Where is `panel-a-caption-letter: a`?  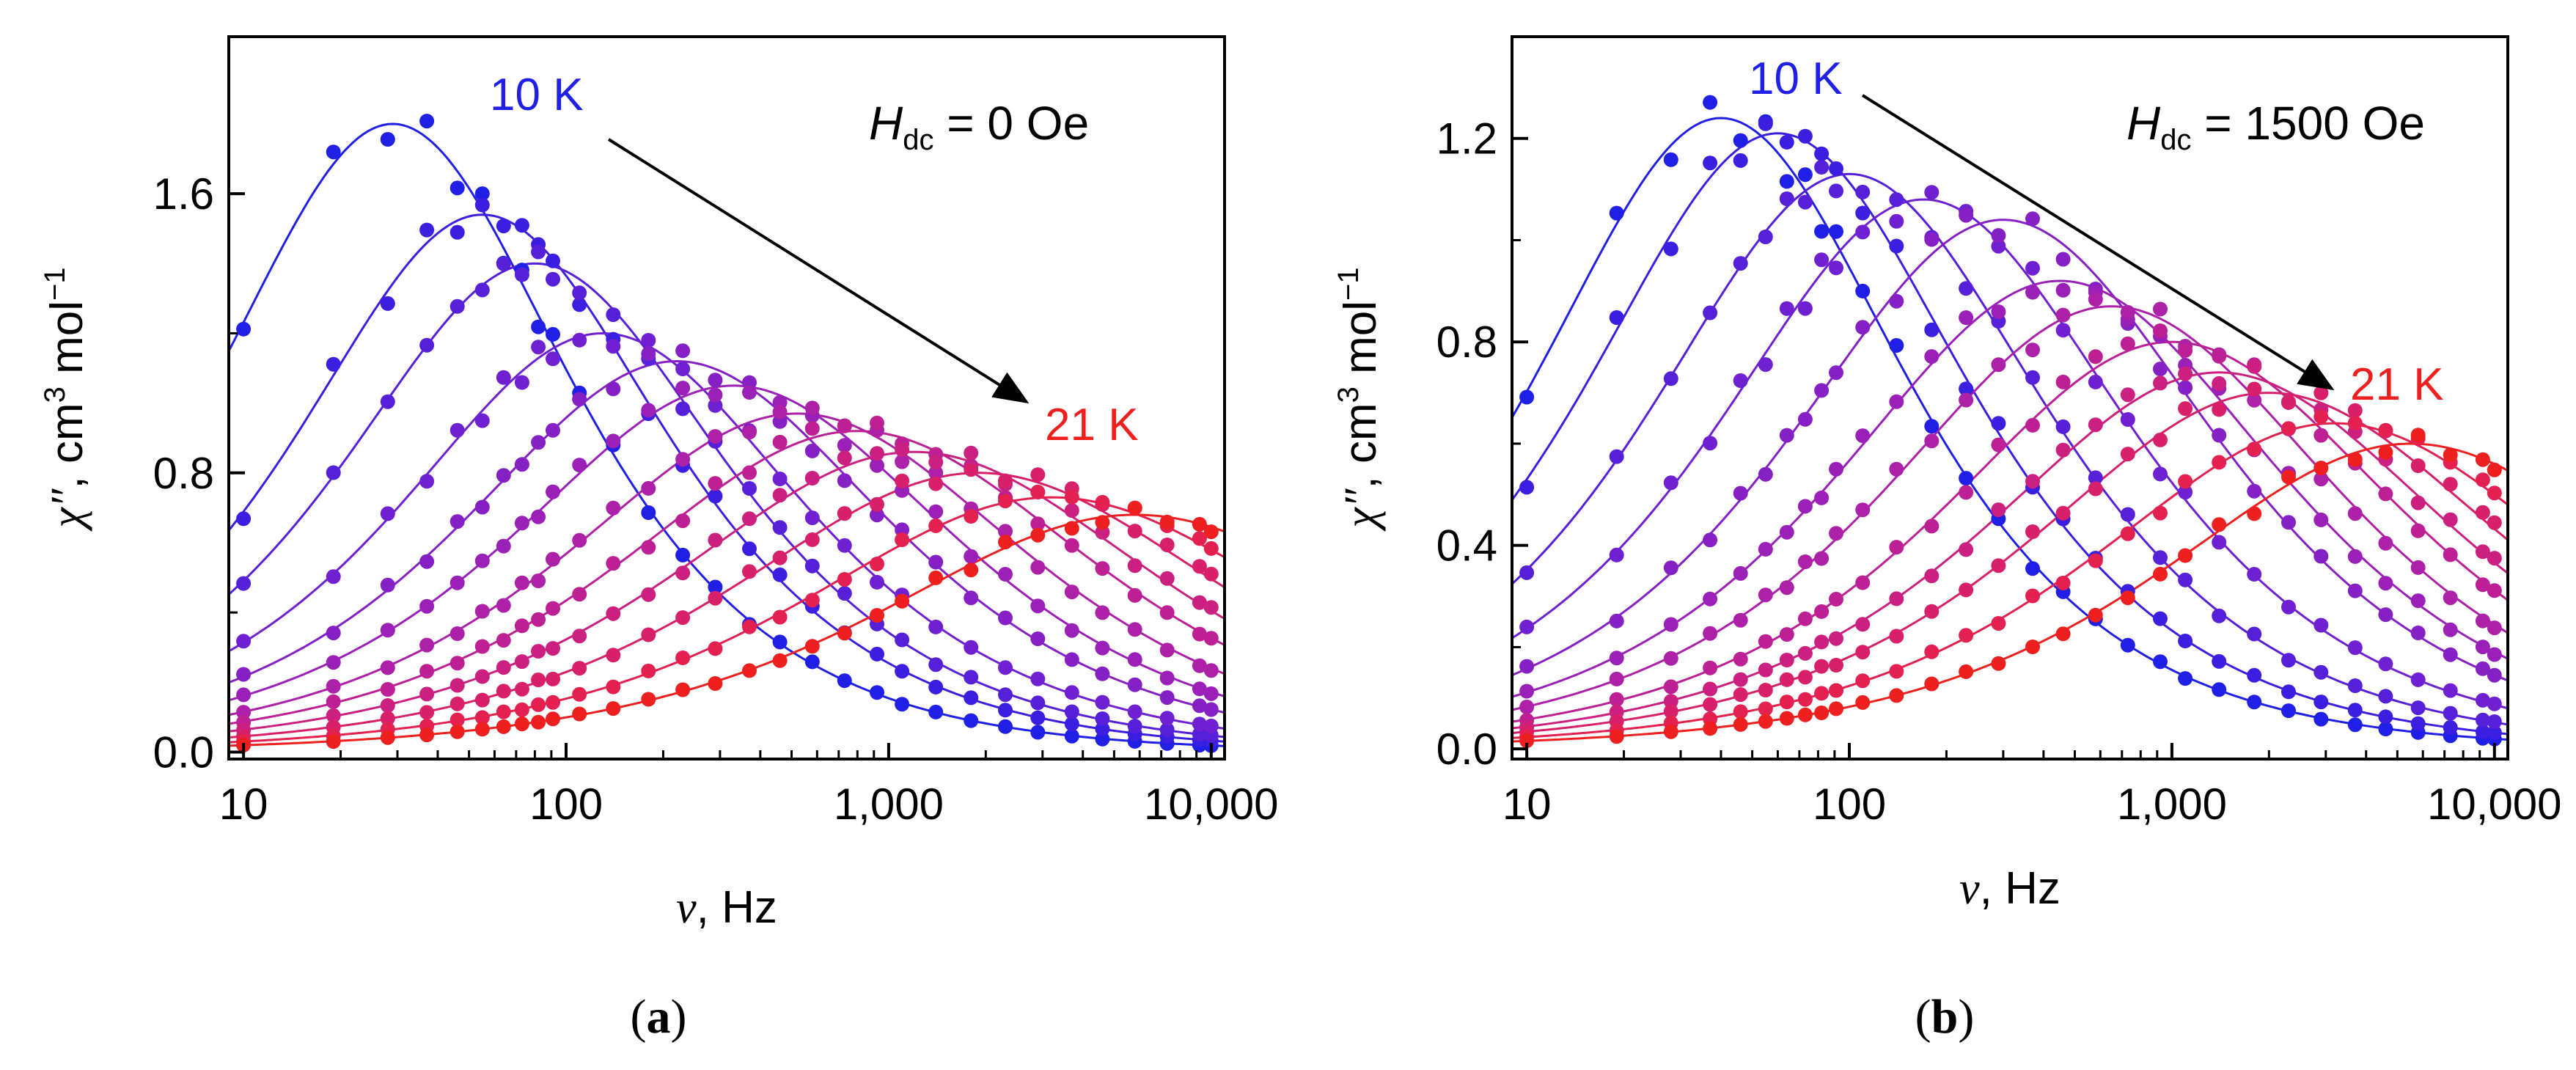 panel-a-caption-letter: a is located at coordinates (659, 1017).